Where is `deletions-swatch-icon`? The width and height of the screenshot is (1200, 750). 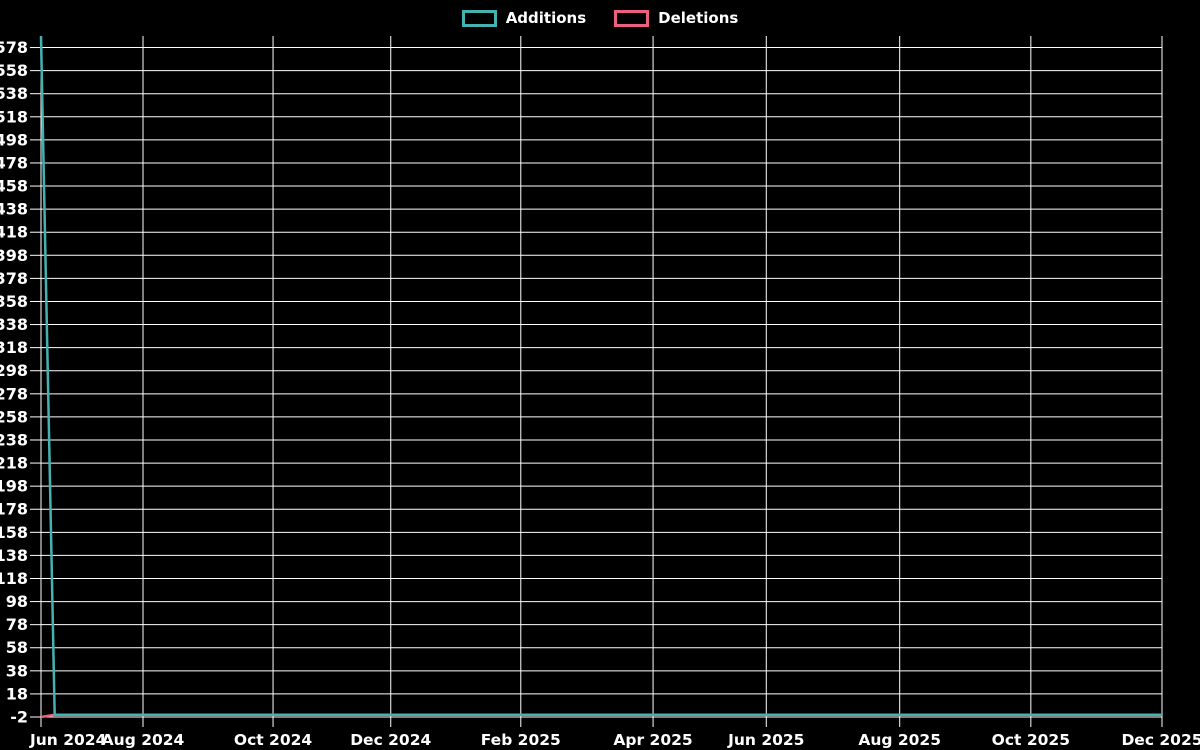
deletions-swatch-icon is located at coordinates (632, 18).